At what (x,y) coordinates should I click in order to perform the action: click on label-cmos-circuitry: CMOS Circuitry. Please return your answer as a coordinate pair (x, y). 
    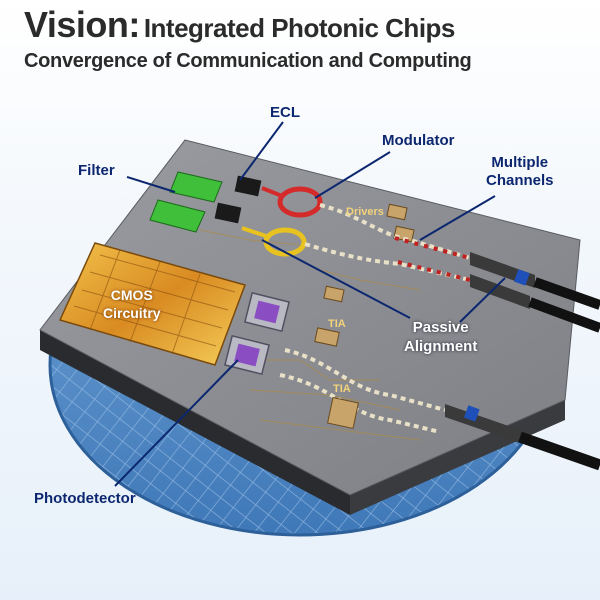
    Looking at the image, I should click on (132, 304).